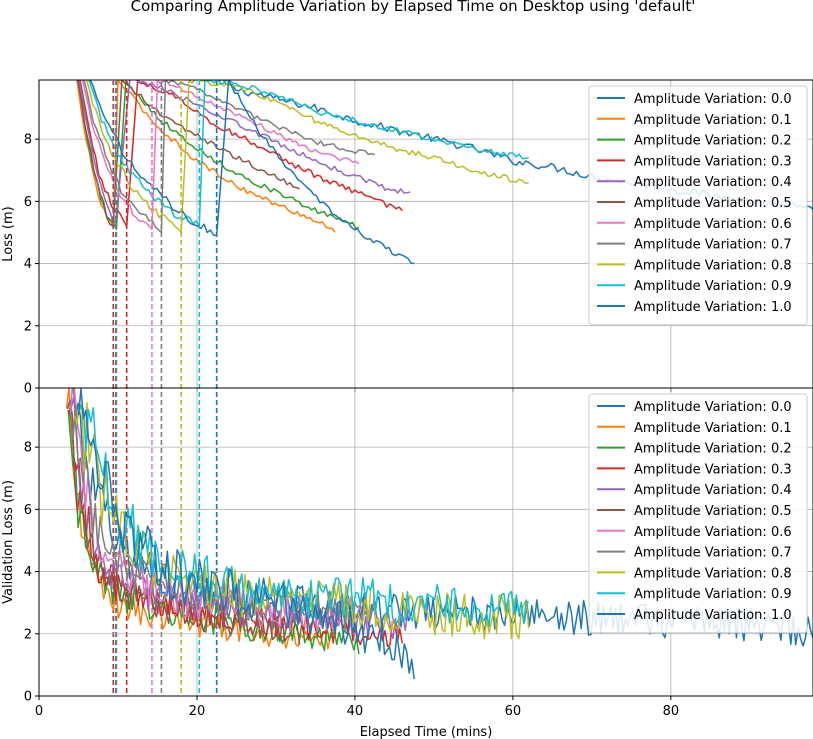 Image resolution: width=813 pixels, height=739 pixels. What do you see at coordinates (39, 711) in the screenshot?
I see `x-tick-label: 0` at bounding box center [39, 711].